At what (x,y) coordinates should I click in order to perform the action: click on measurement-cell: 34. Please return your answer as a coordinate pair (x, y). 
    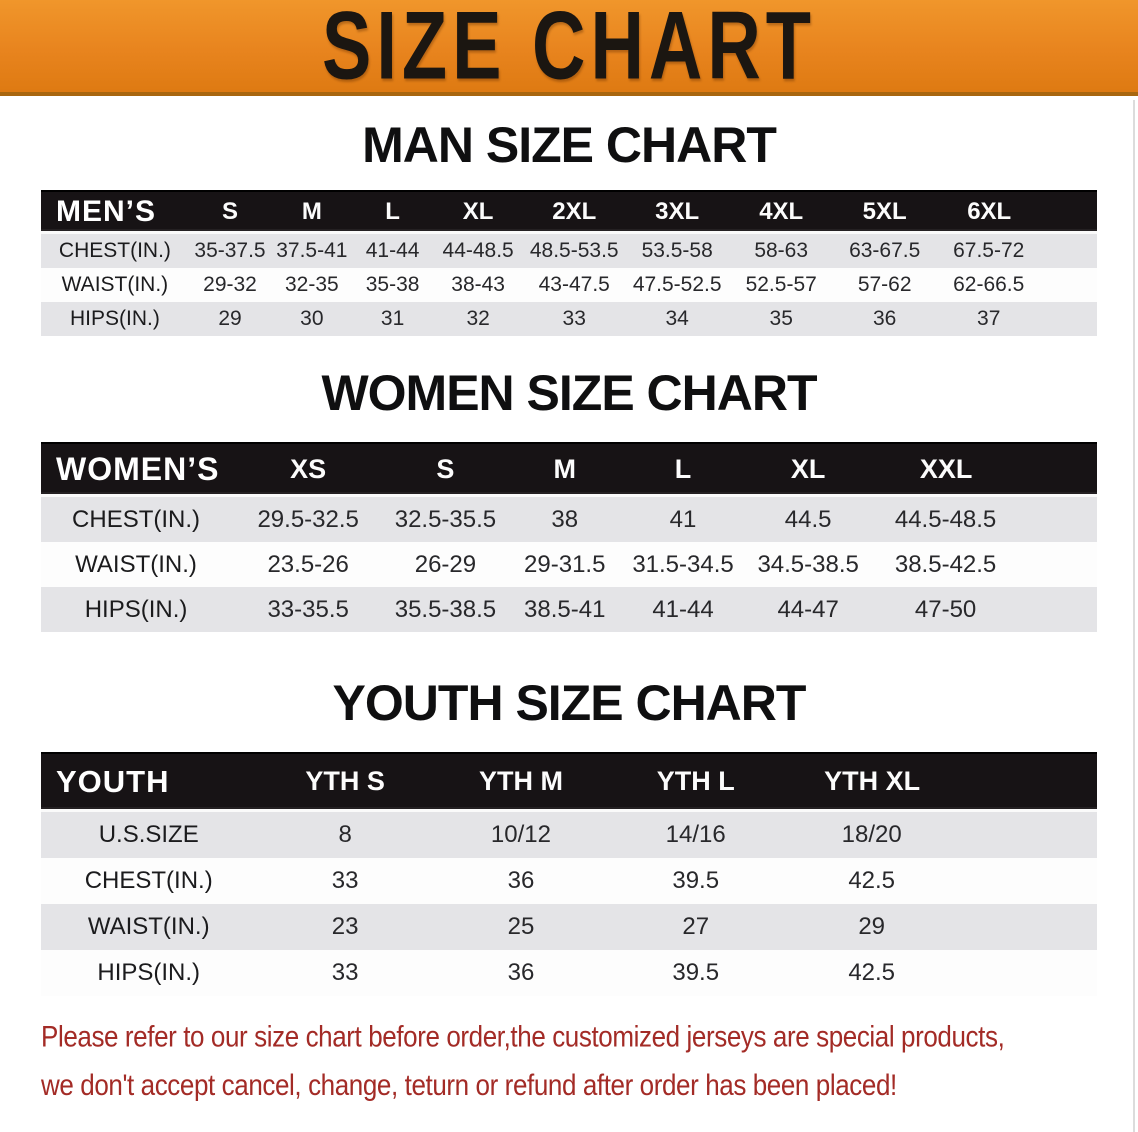
    Looking at the image, I should click on (677, 318).